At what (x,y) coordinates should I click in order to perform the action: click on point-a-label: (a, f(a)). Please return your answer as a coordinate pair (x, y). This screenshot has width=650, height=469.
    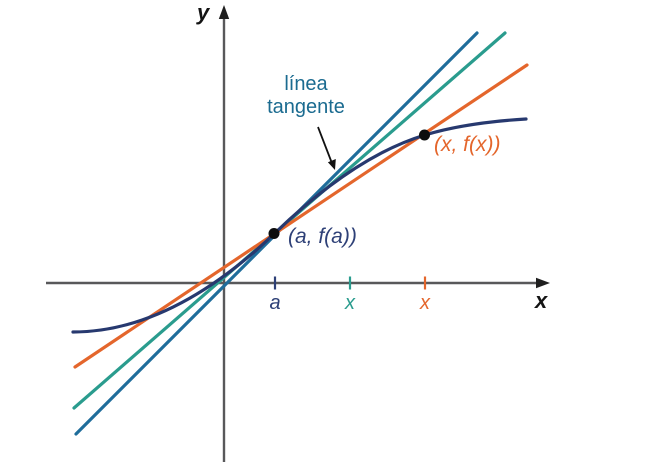
    Looking at the image, I should click on (322, 236).